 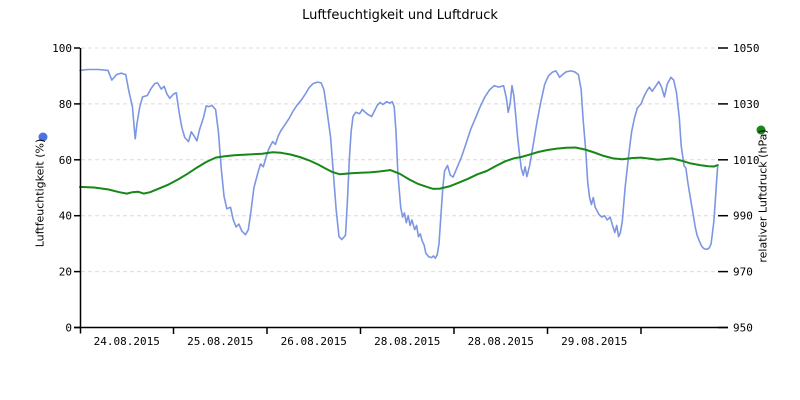 What do you see at coordinates (220, 341) in the screenshot?
I see `x-tick-label: 25.08.2015` at bounding box center [220, 341].